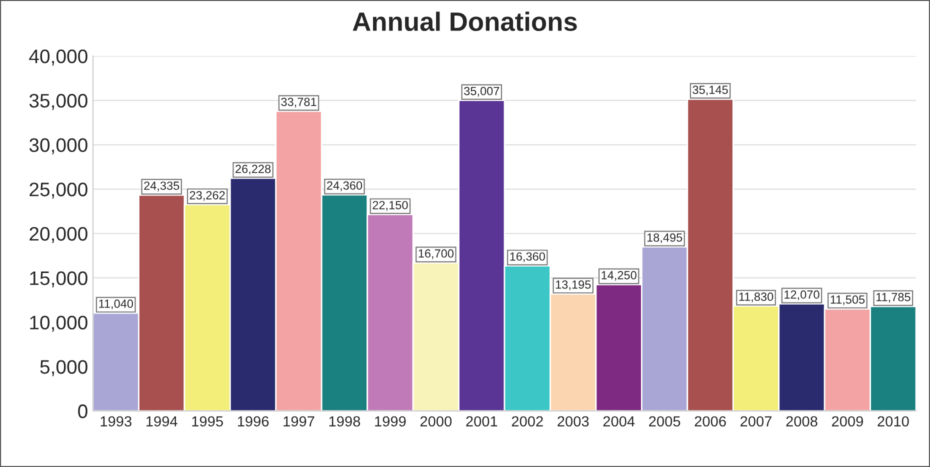 This screenshot has width=930, height=467. I want to click on x-tick-label: 2004, so click(619, 421).